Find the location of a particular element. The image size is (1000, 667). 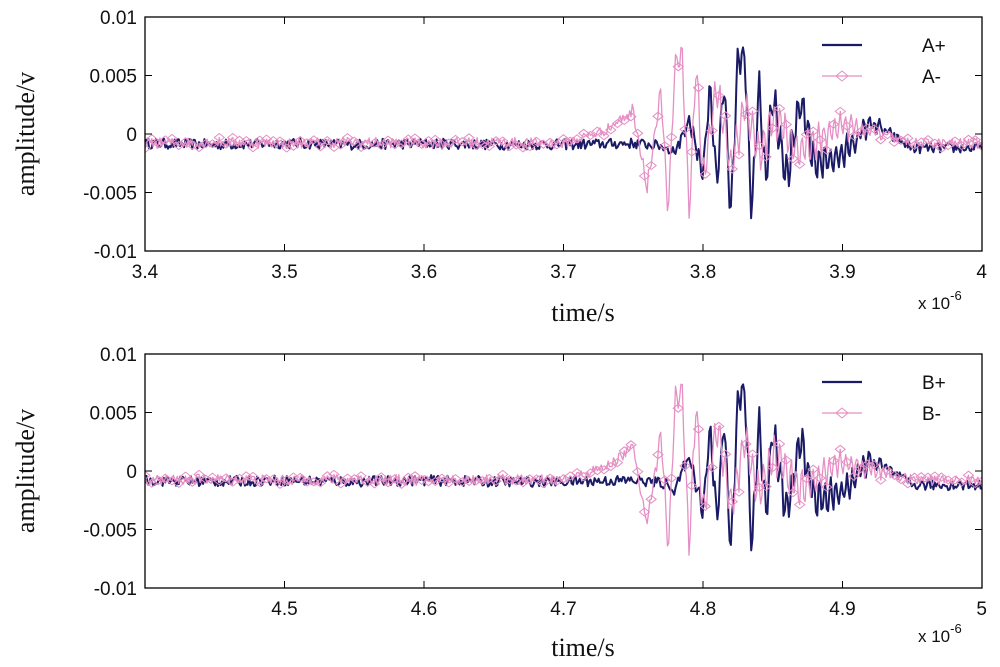

x-axis-label: time/s is located at coordinates (583, 647).